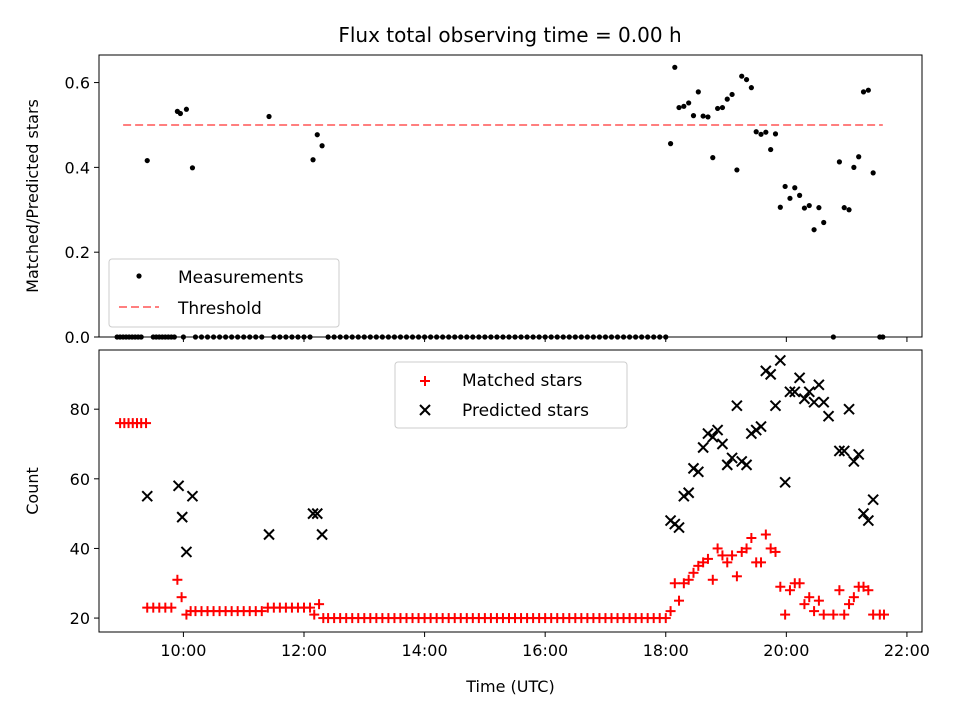 Image resolution: width=960 pixels, height=724 pixels. Describe the element at coordinates (907, 650) in the screenshot. I see `xtick-label: 22:00` at that location.